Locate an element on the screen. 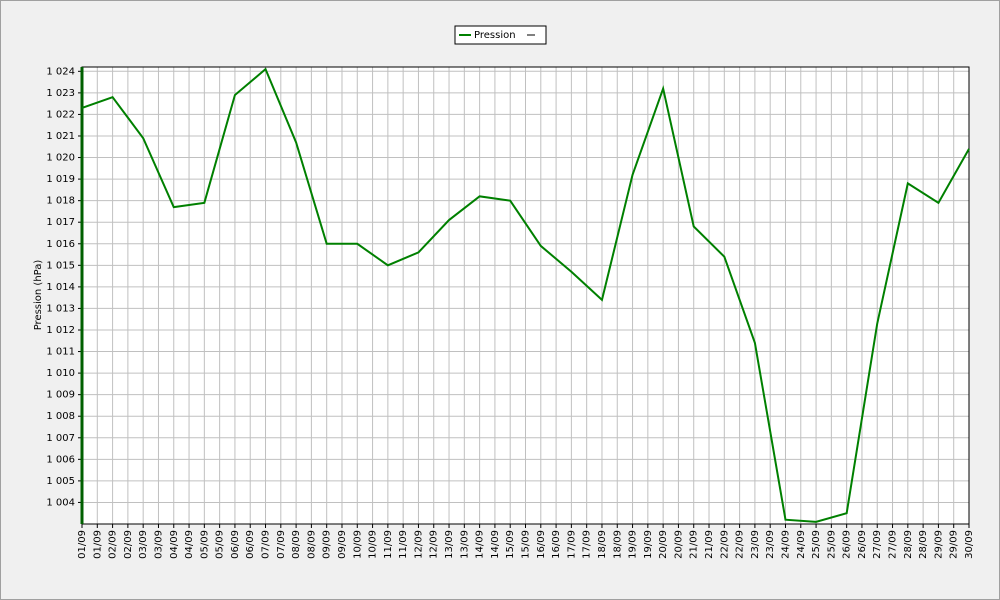  y-tick-label: 1 019 is located at coordinates (60, 179).